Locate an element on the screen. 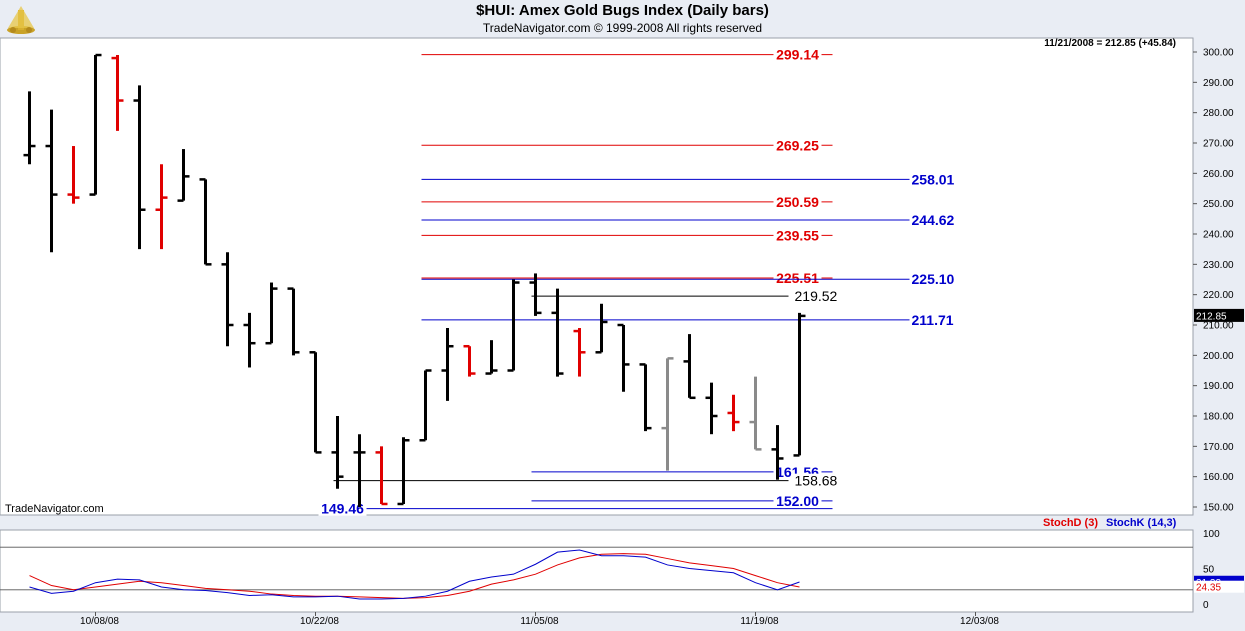 The height and width of the screenshot is (631, 1245). price-axis-tick-label: 160.00 is located at coordinates (1218, 477).